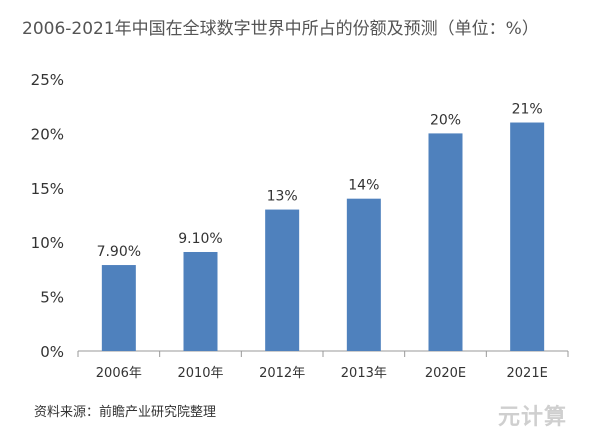  Describe the element at coordinates (125, 412) in the screenshot. I see `source-note: 资料来源：前瞻产业研究院整理` at that location.